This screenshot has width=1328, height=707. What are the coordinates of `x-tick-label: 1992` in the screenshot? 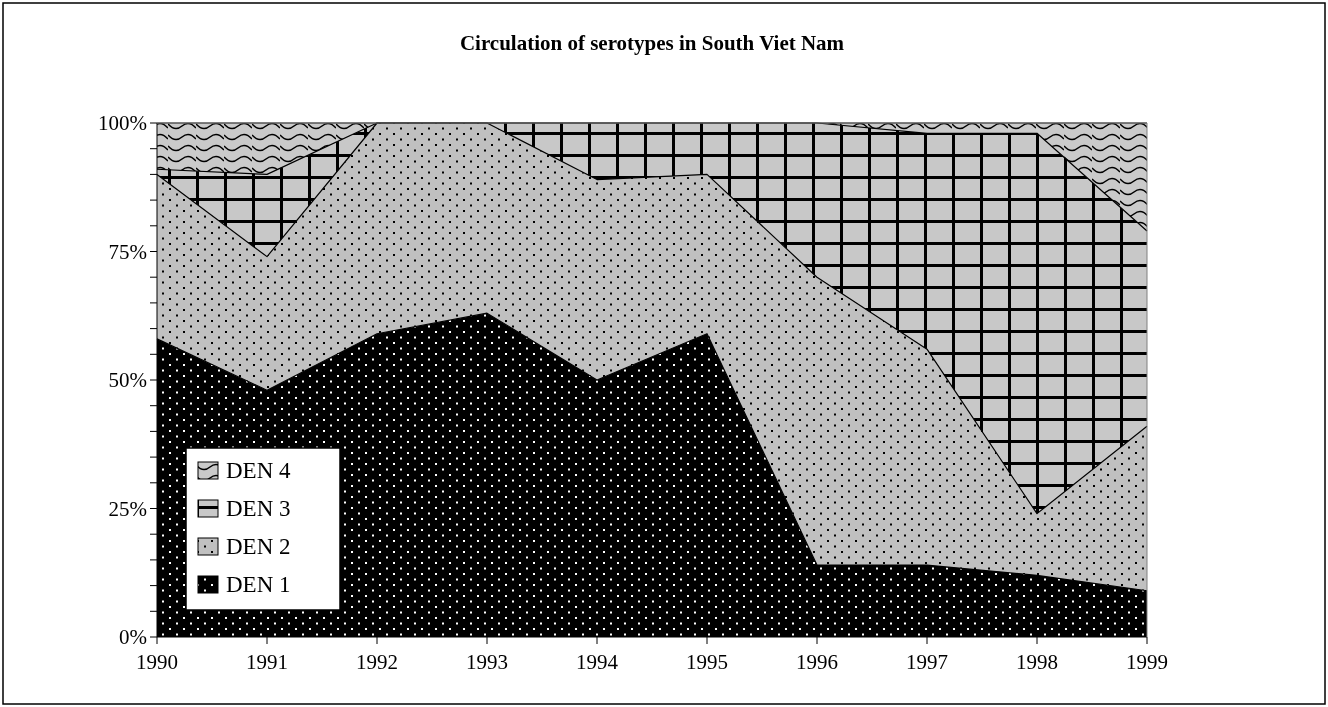 It's located at (377, 662).